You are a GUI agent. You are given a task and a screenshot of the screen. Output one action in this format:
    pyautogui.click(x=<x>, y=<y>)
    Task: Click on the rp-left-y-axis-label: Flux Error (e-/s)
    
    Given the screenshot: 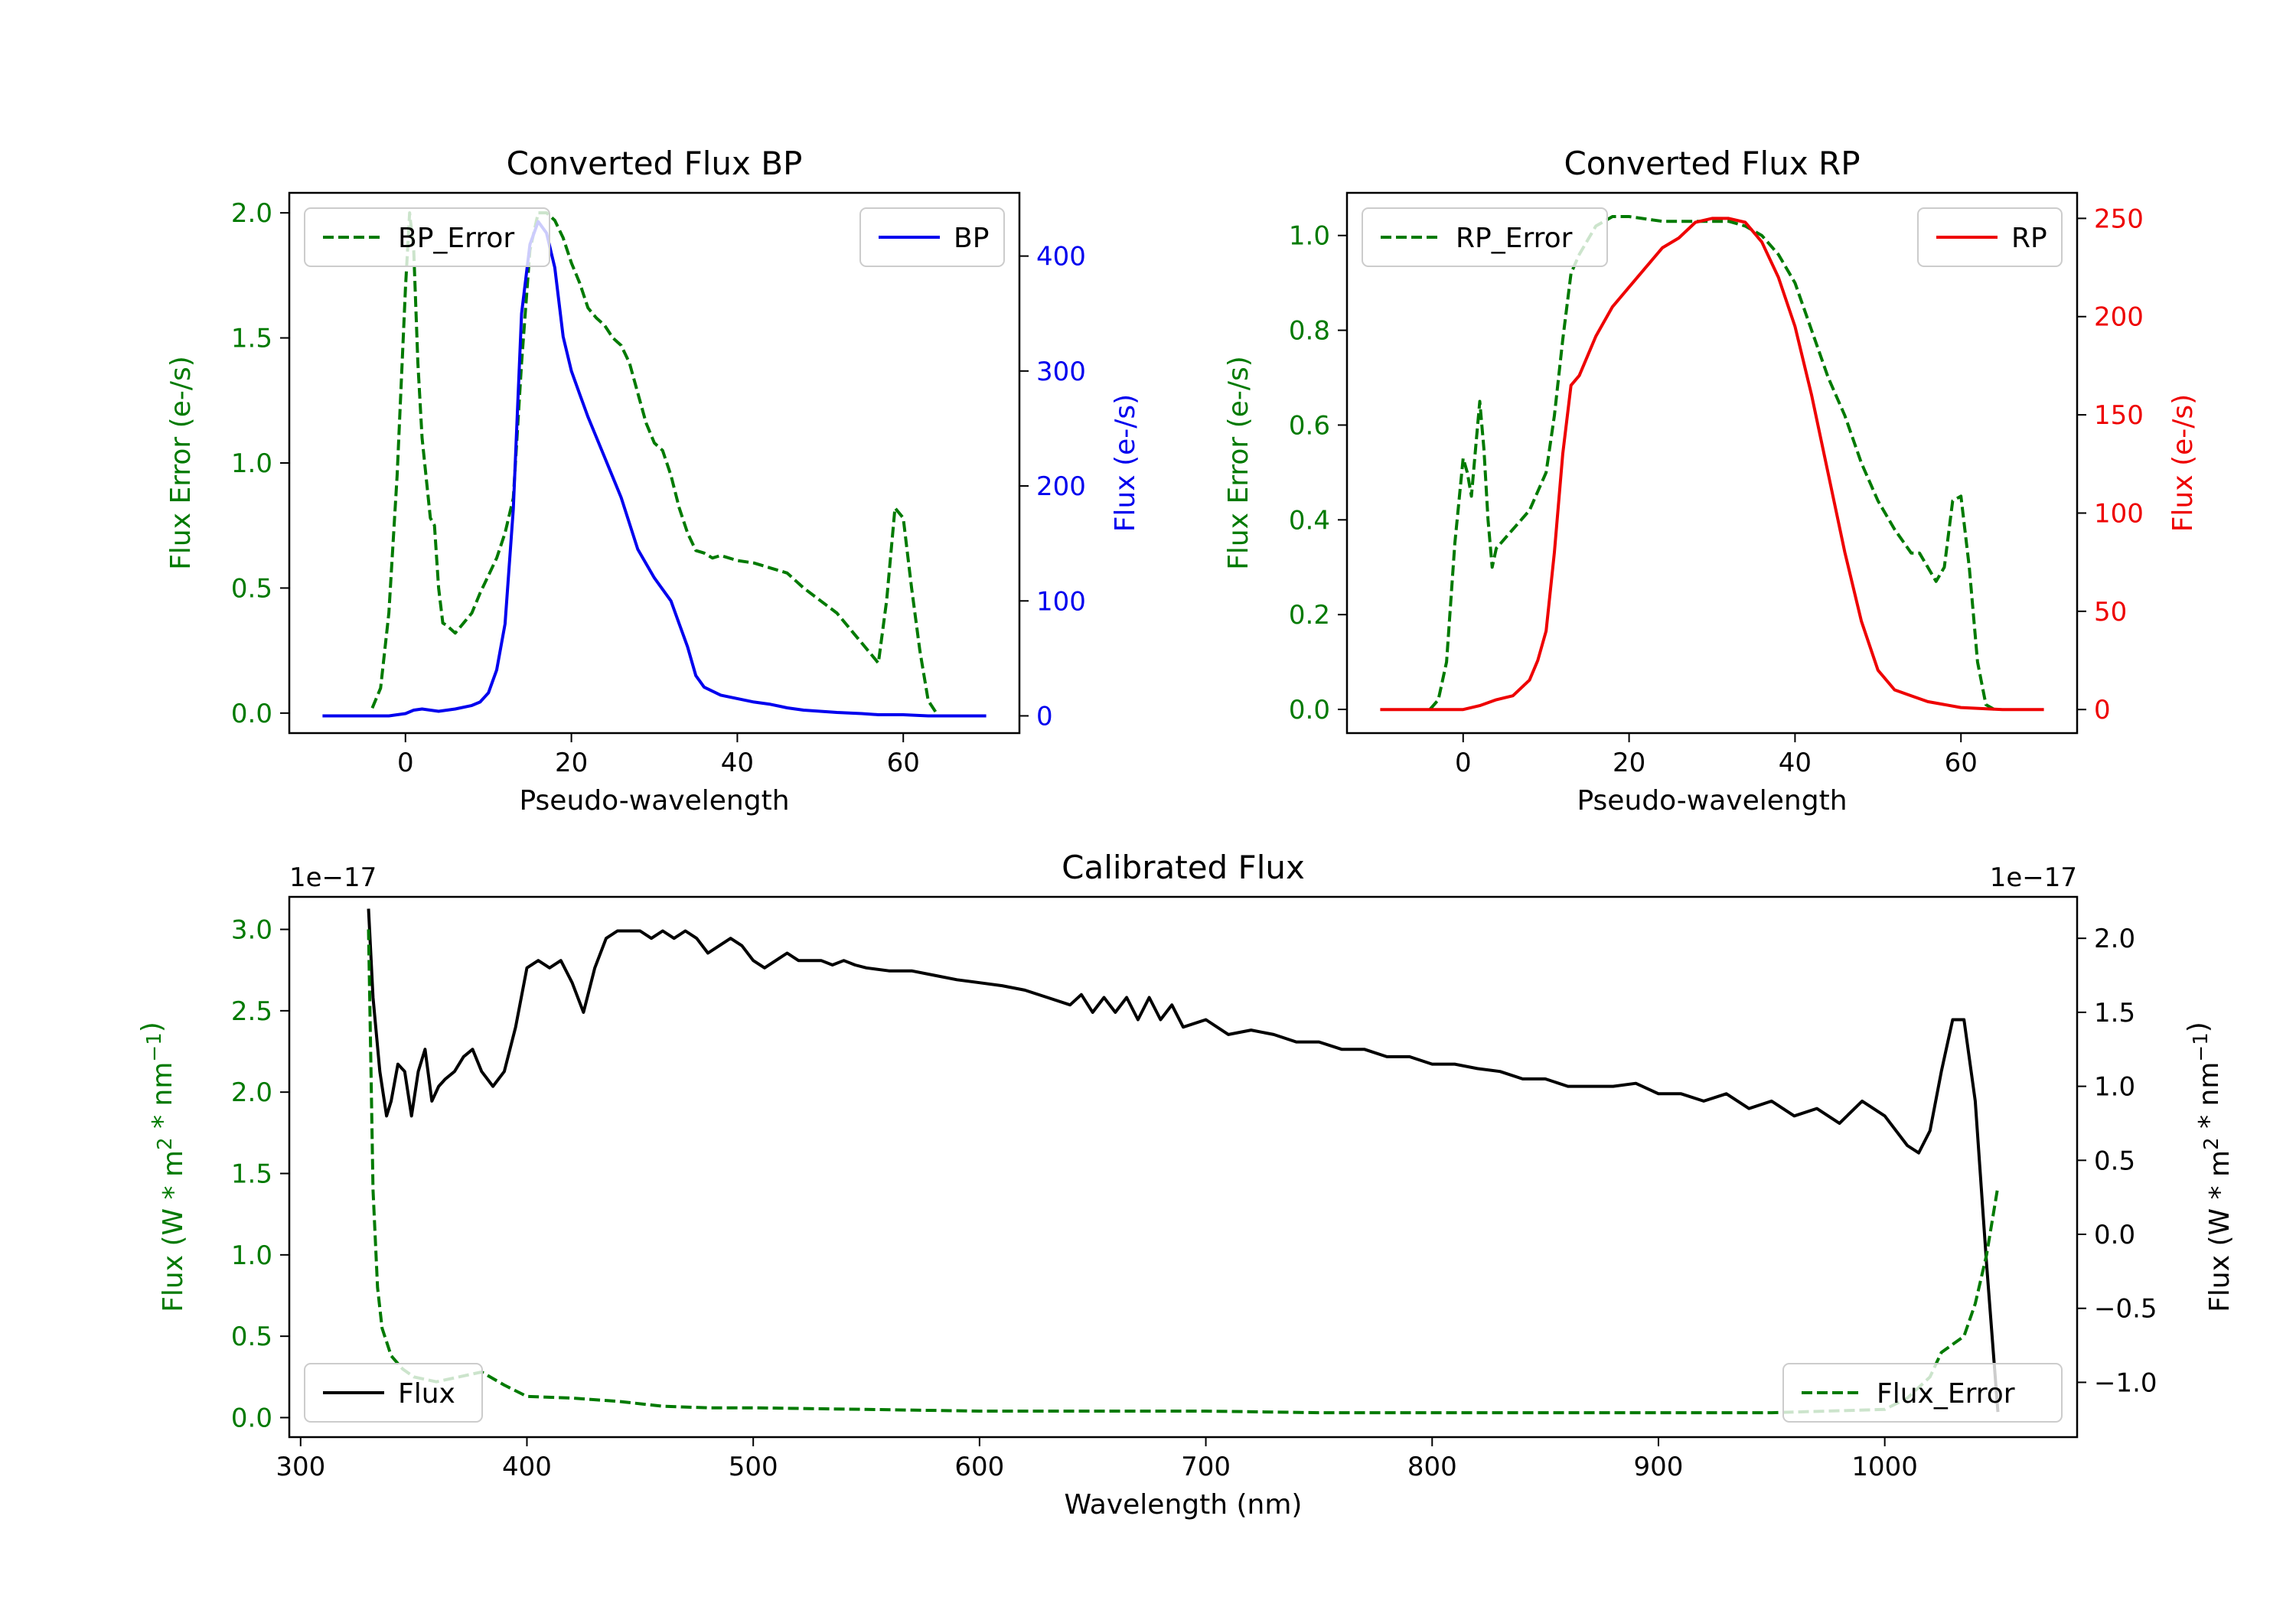 What is the action you would take?
    pyautogui.click(x=1238, y=463)
    